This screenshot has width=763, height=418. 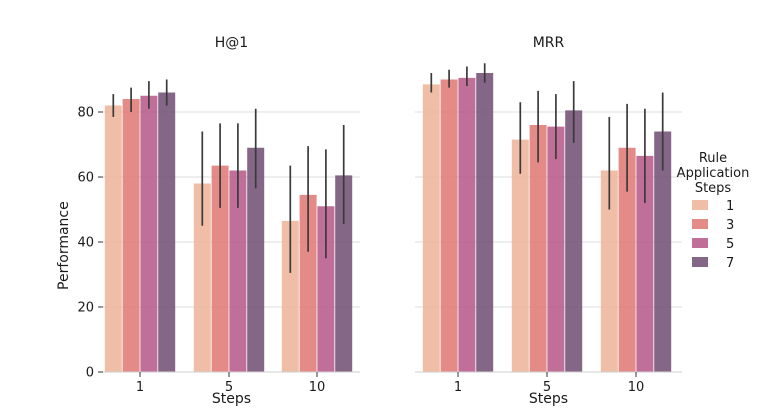 I want to click on x-axis-label-mrr: Steps, so click(x=548, y=399).